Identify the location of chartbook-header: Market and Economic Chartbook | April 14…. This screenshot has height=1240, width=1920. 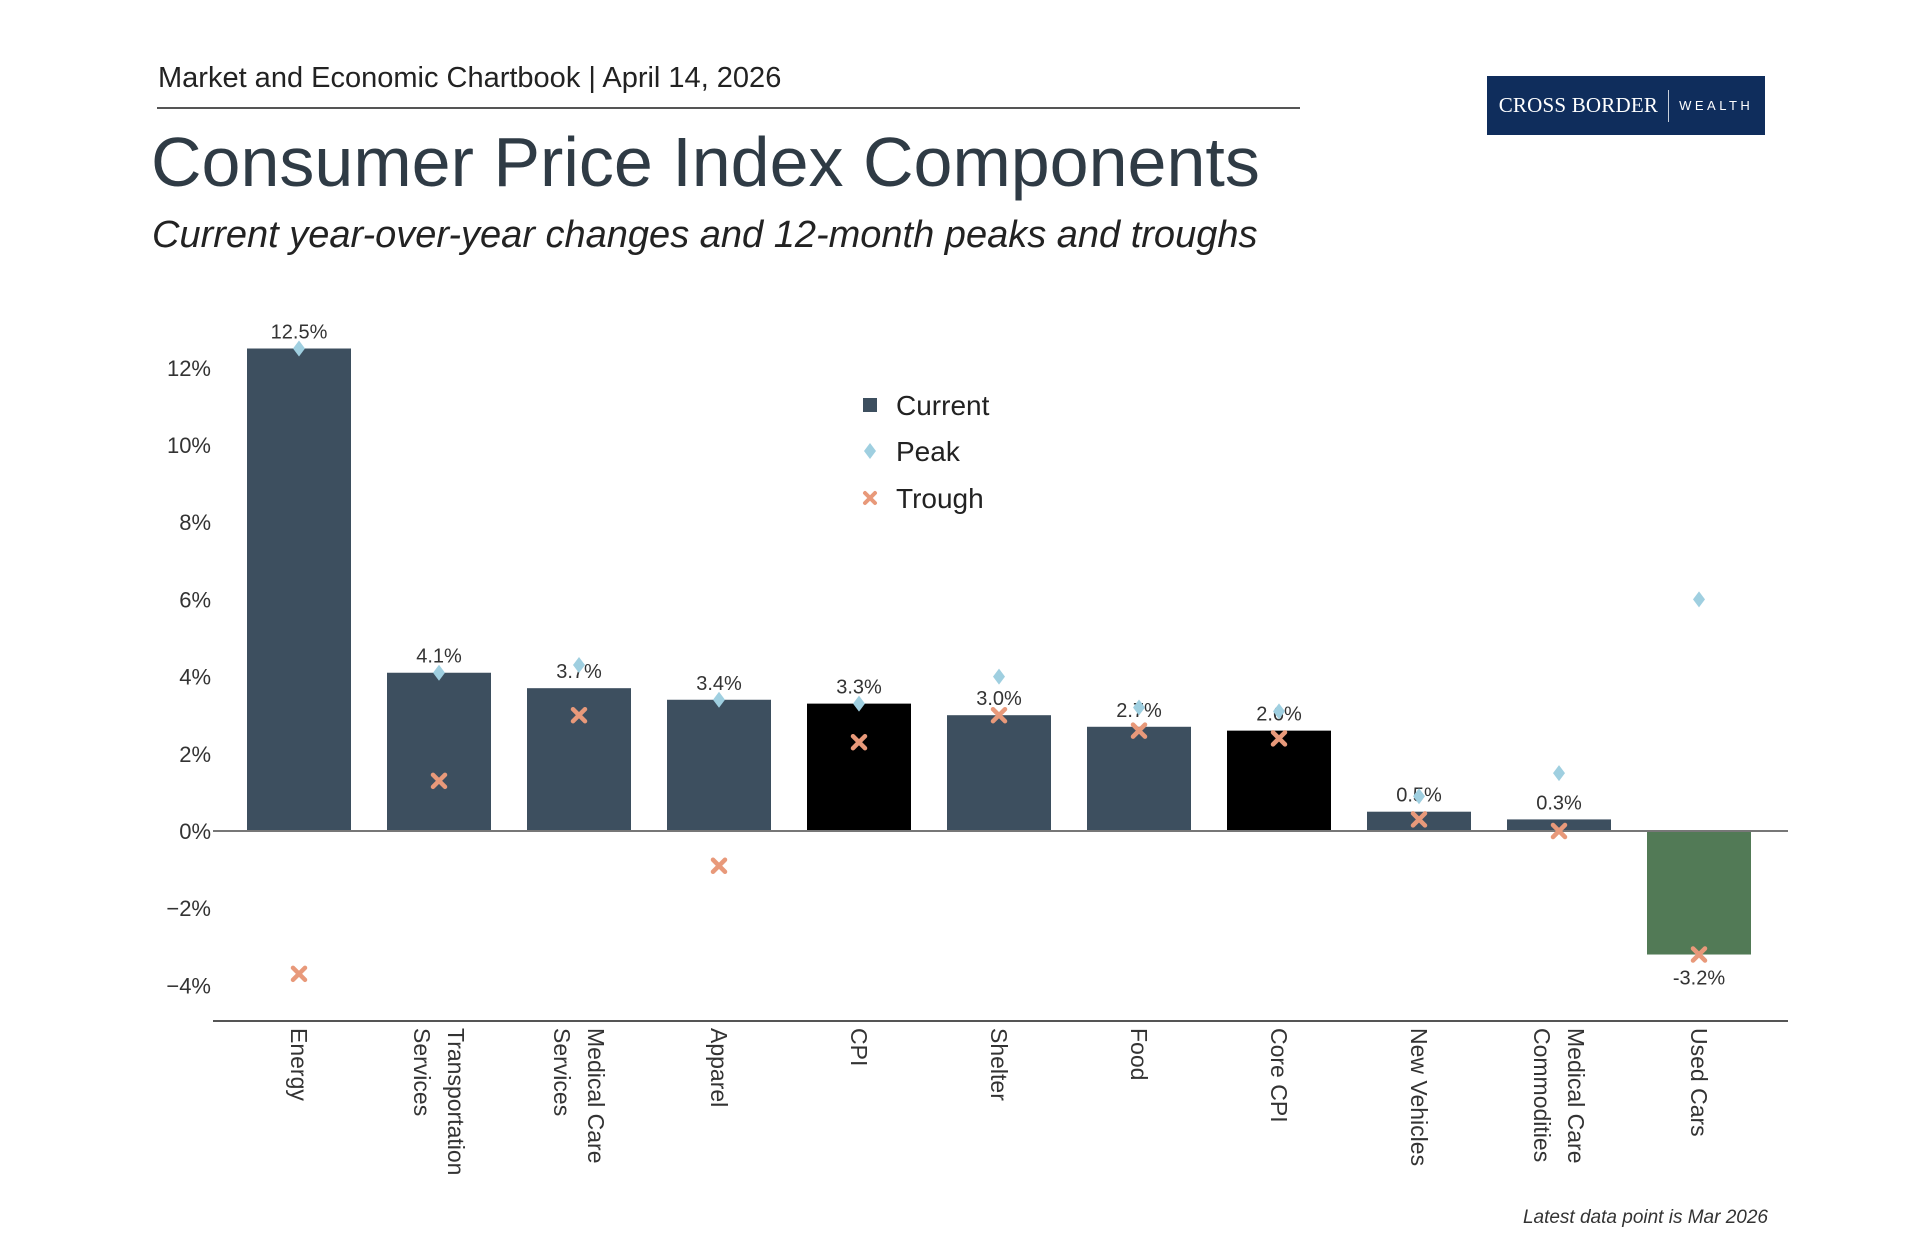
(470, 78).